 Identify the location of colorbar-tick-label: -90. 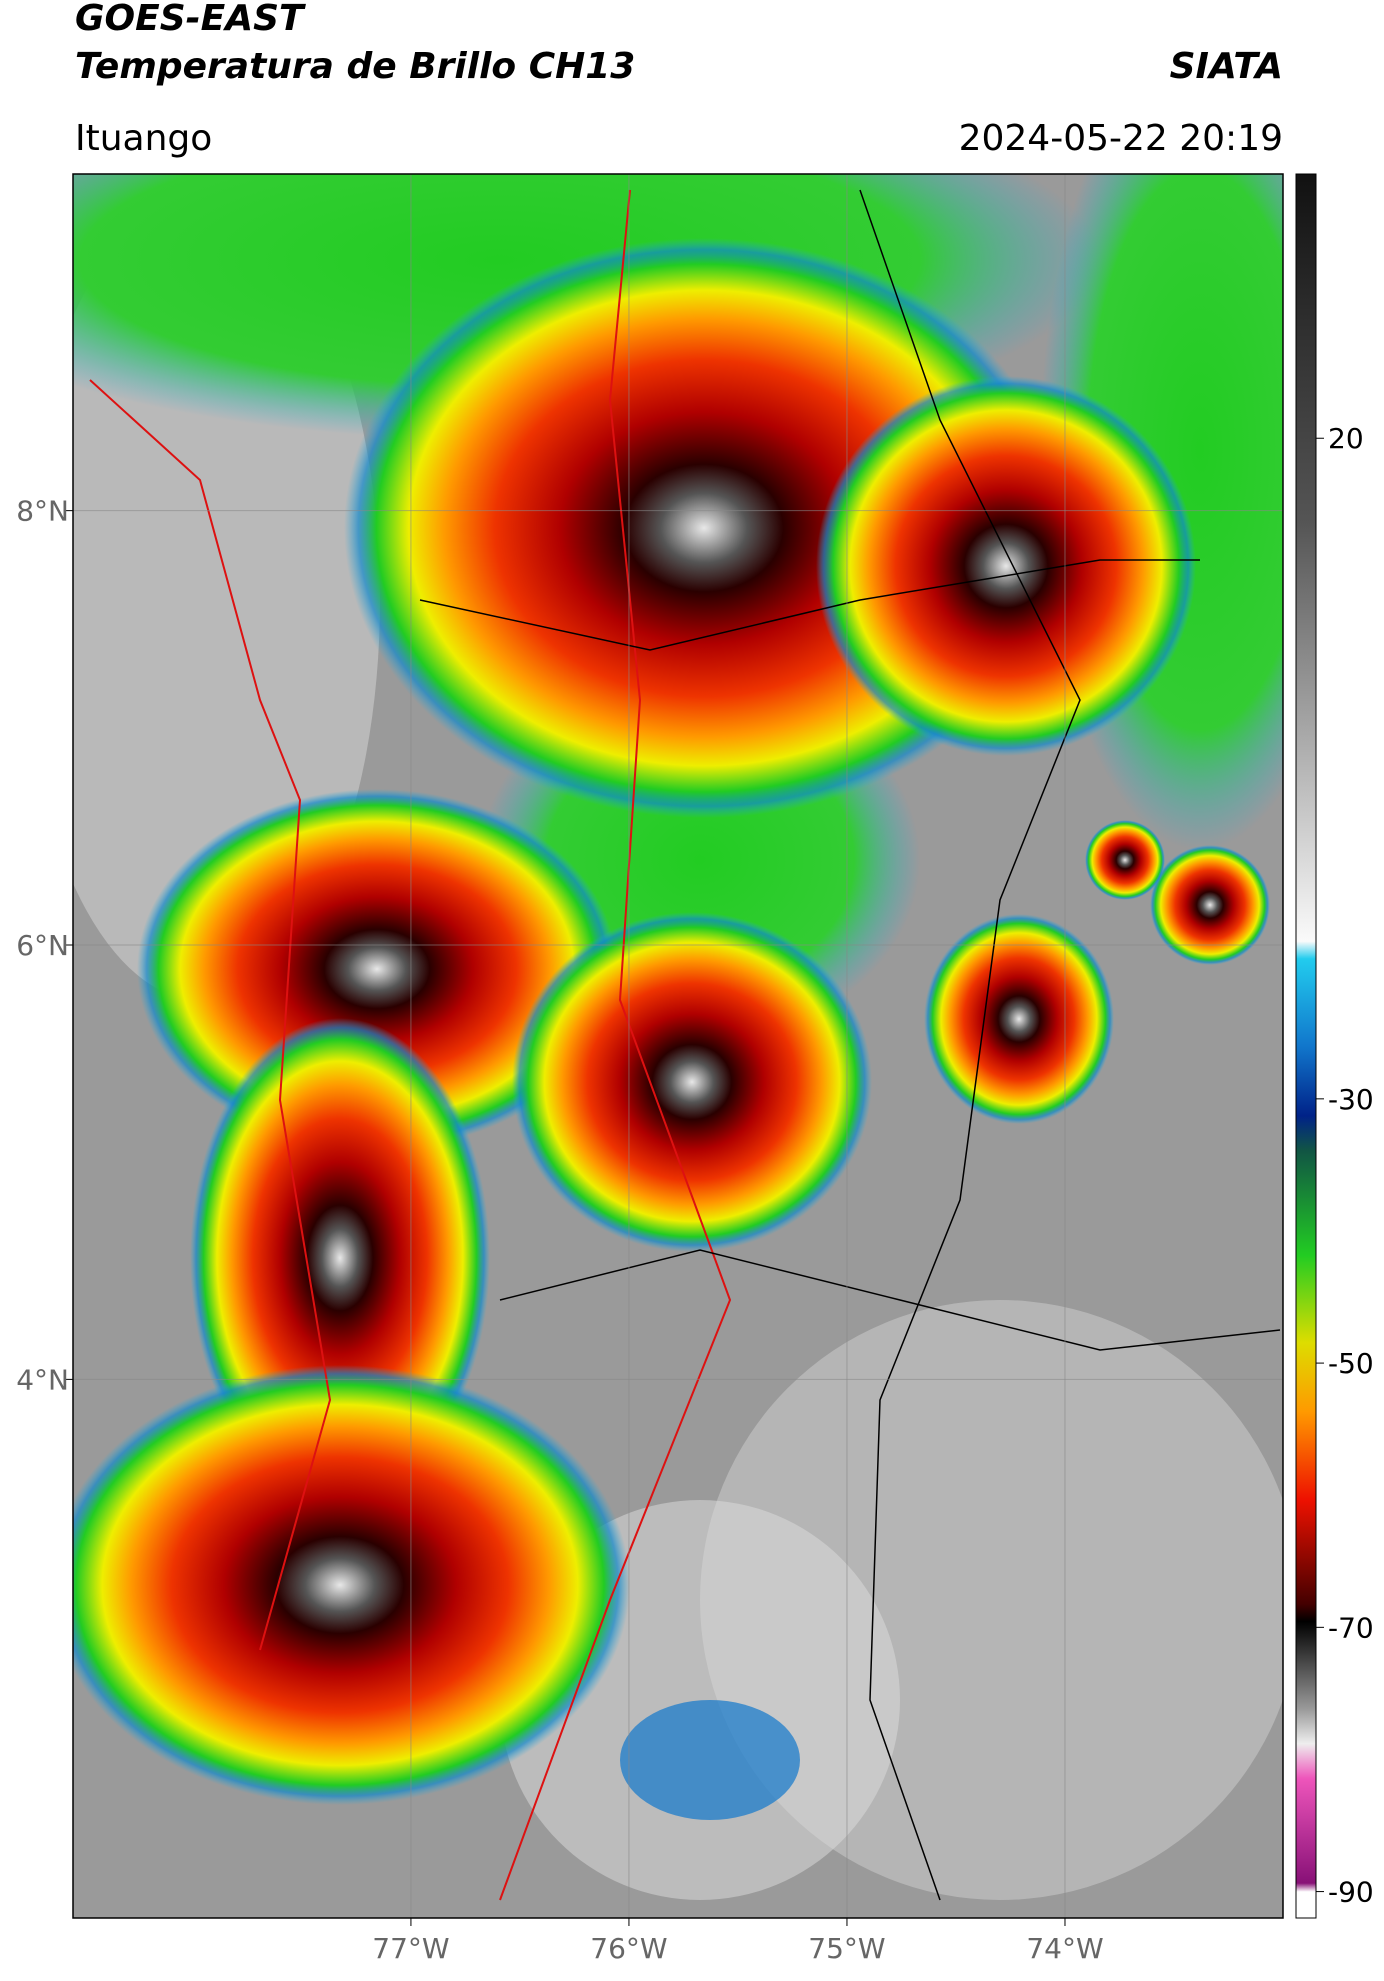
(1351, 1892).